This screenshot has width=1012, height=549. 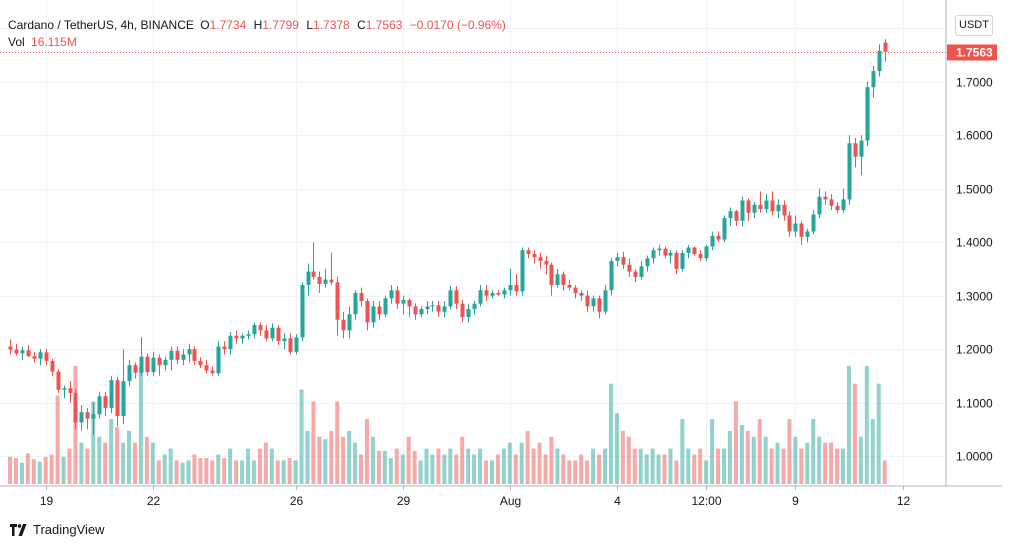 What do you see at coordinates (904, 501) in the screenshot?
I see `time-tick-label: 12` at bounding box center [904, 501].